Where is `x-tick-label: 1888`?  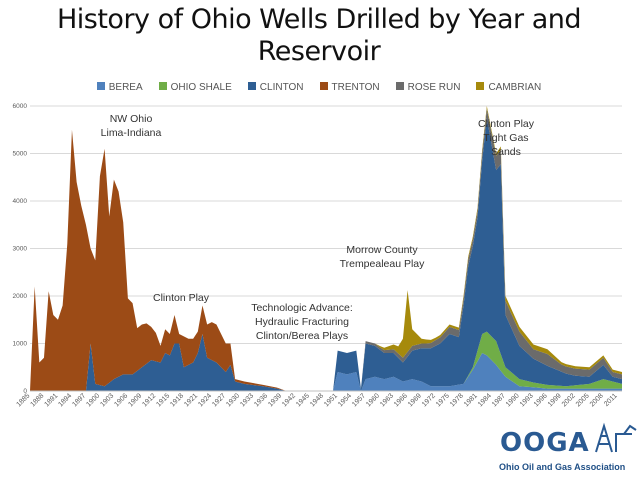
x-tick-label: 1888 is located at coordinates (37, 400).